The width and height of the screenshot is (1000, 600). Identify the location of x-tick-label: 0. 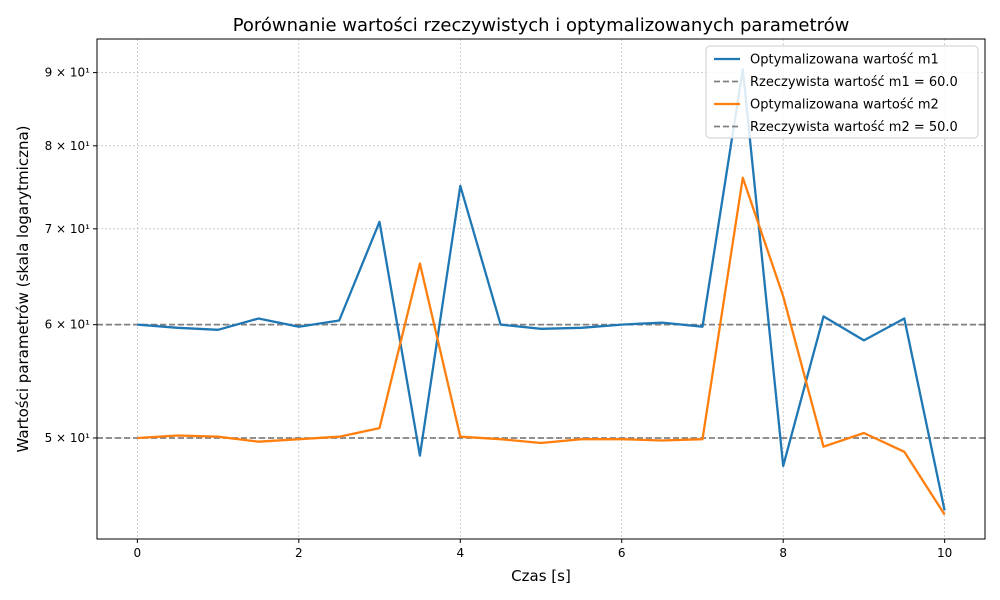
(138, 553).